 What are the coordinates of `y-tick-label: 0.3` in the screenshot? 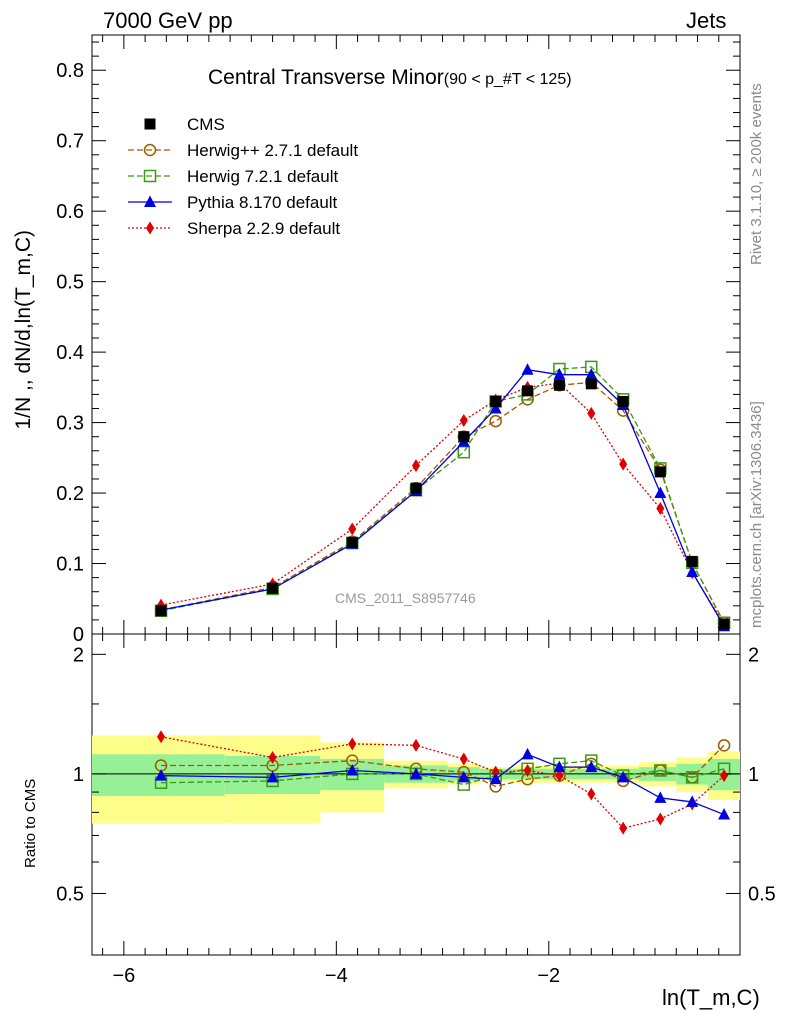 It's located at (70, 424).